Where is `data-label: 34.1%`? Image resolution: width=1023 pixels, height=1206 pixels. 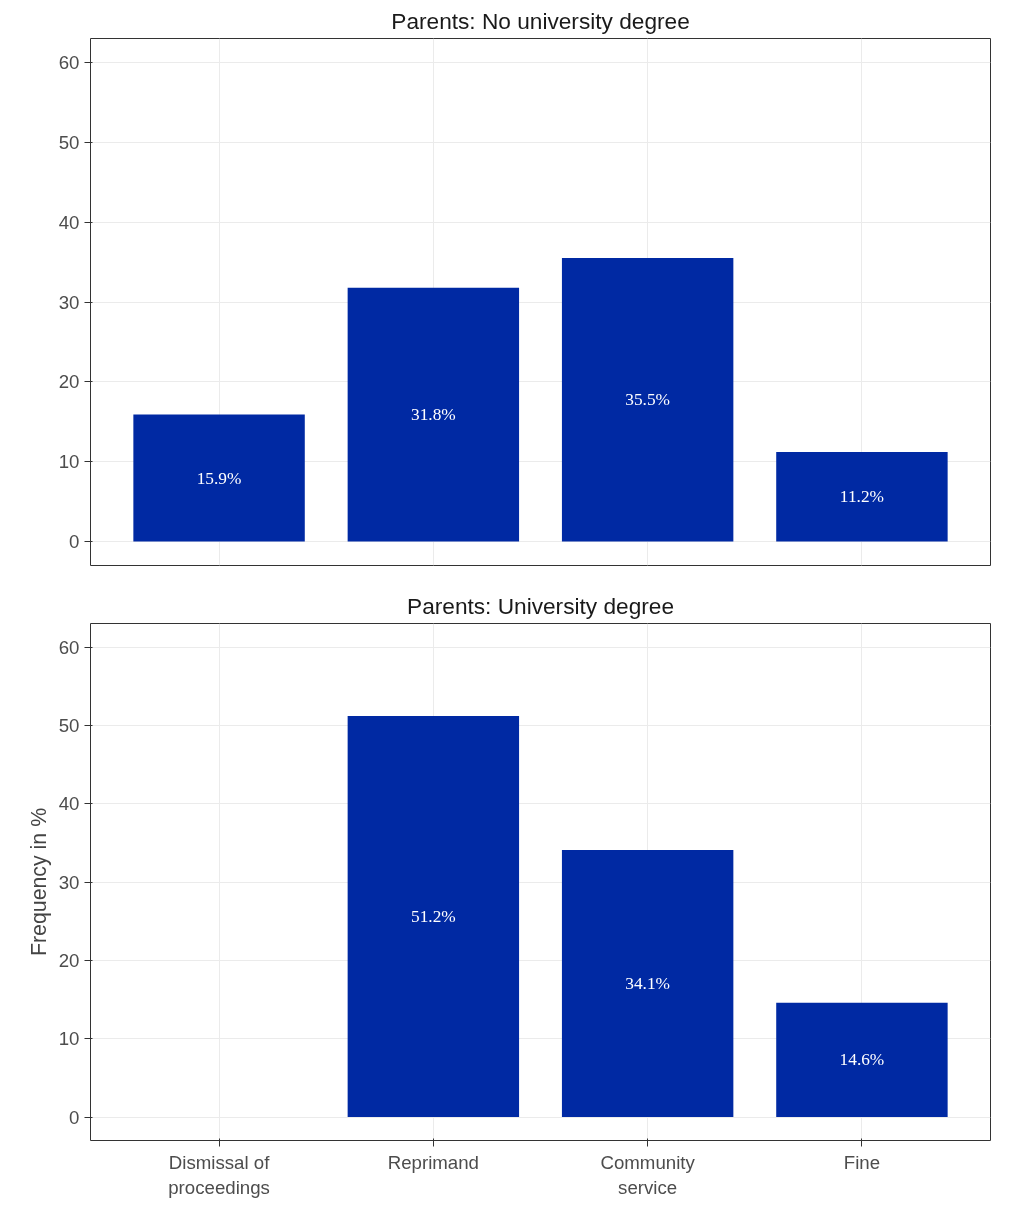
data-label: 34.1% is located at coordinates (648, 983).